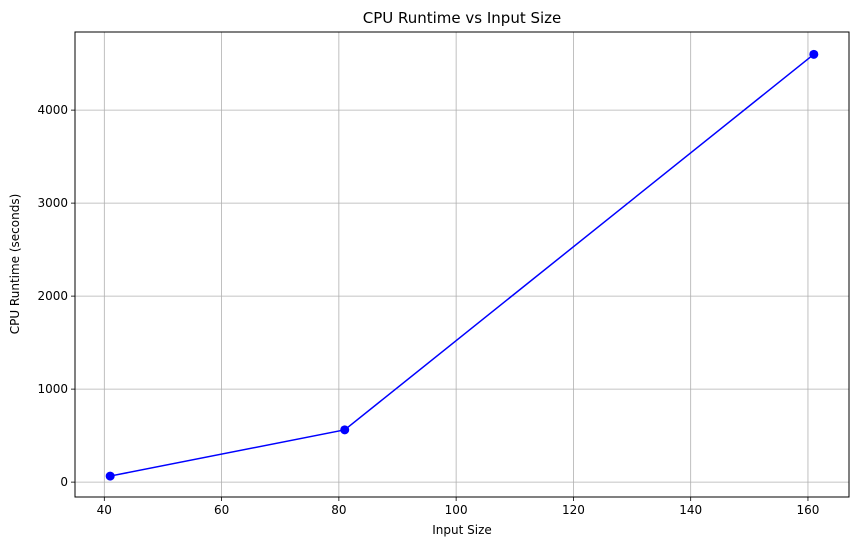 This screenshot has width=859, height=547. Describe the element at coordinates (456, 510) in the screenshot. I see `x-tick-label: 100` at that location.